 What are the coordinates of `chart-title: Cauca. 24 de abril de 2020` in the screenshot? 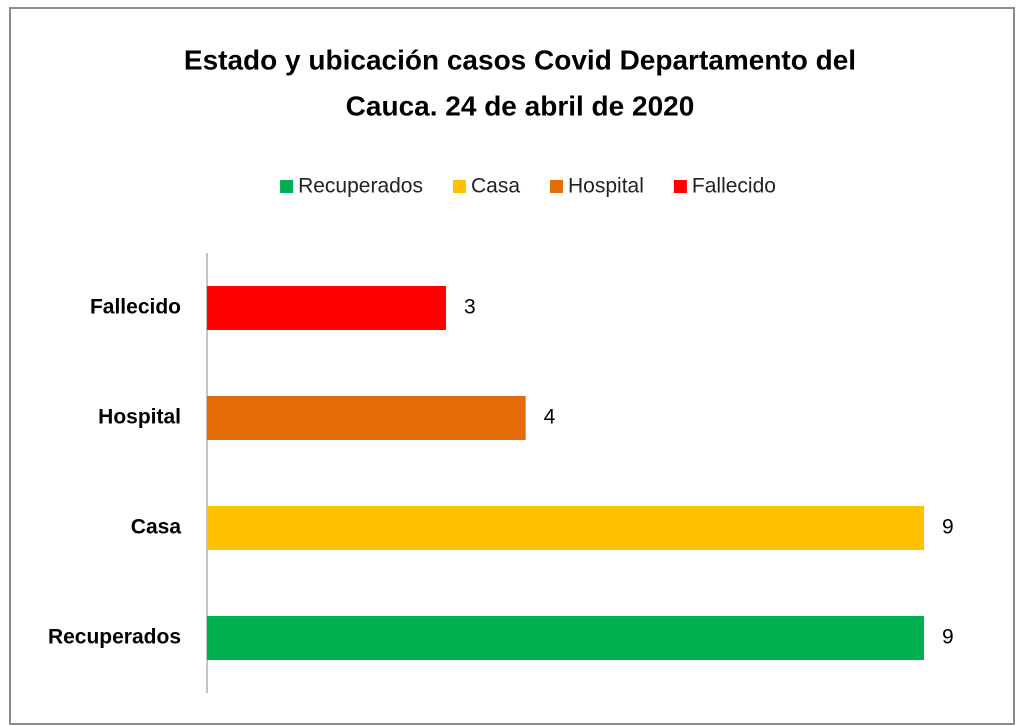 It's located at (520, 105).